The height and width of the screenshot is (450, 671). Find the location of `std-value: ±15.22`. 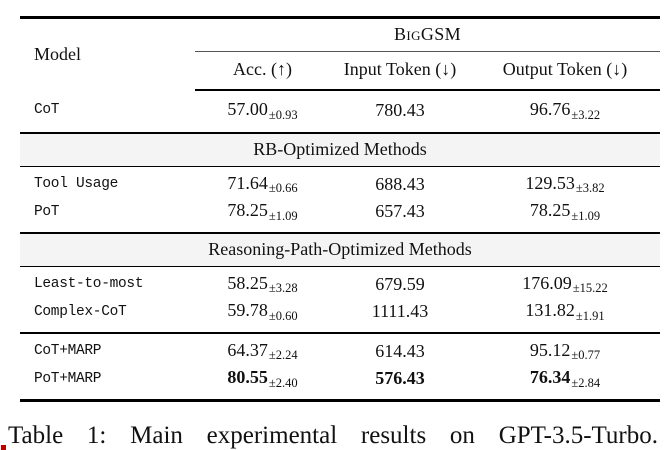

std-value: ±15.22 is located at coordinates (590, 288).